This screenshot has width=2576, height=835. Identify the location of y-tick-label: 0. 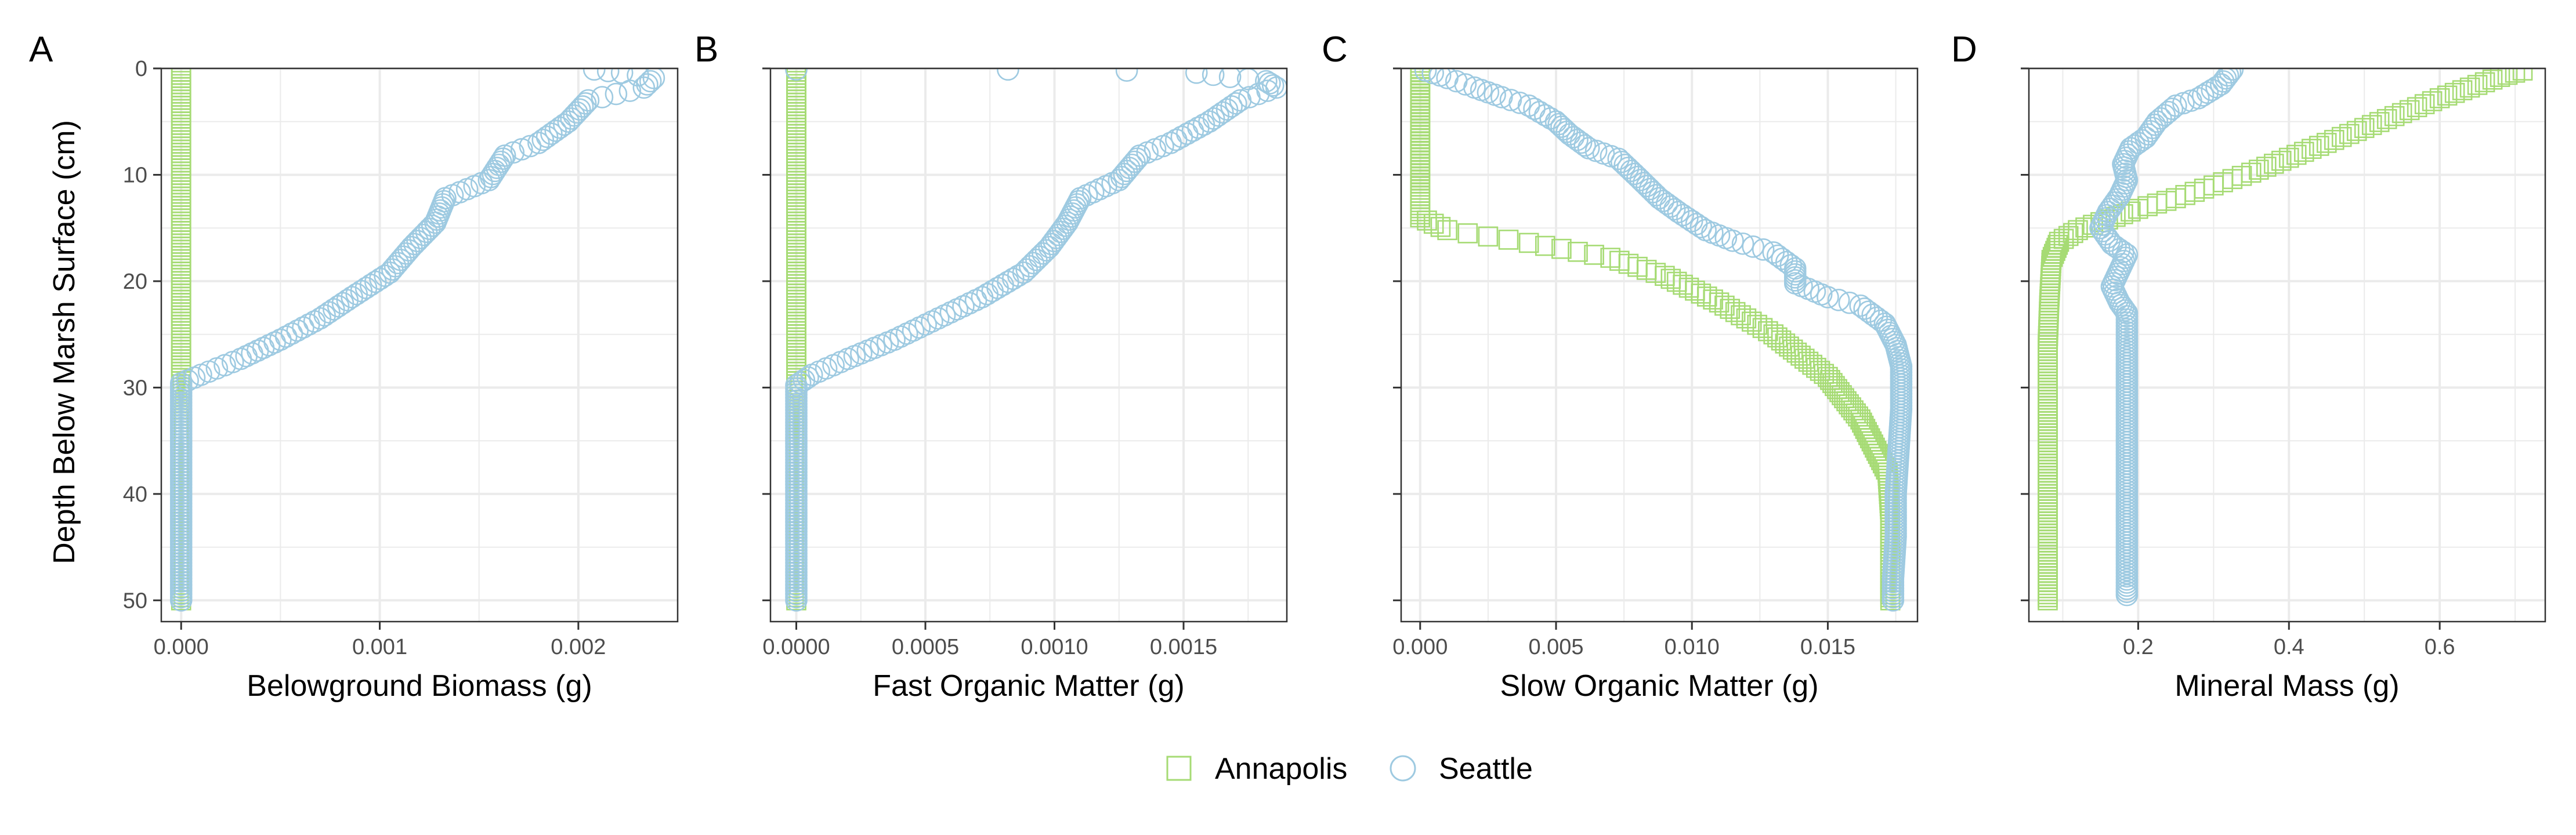
(141, 69).